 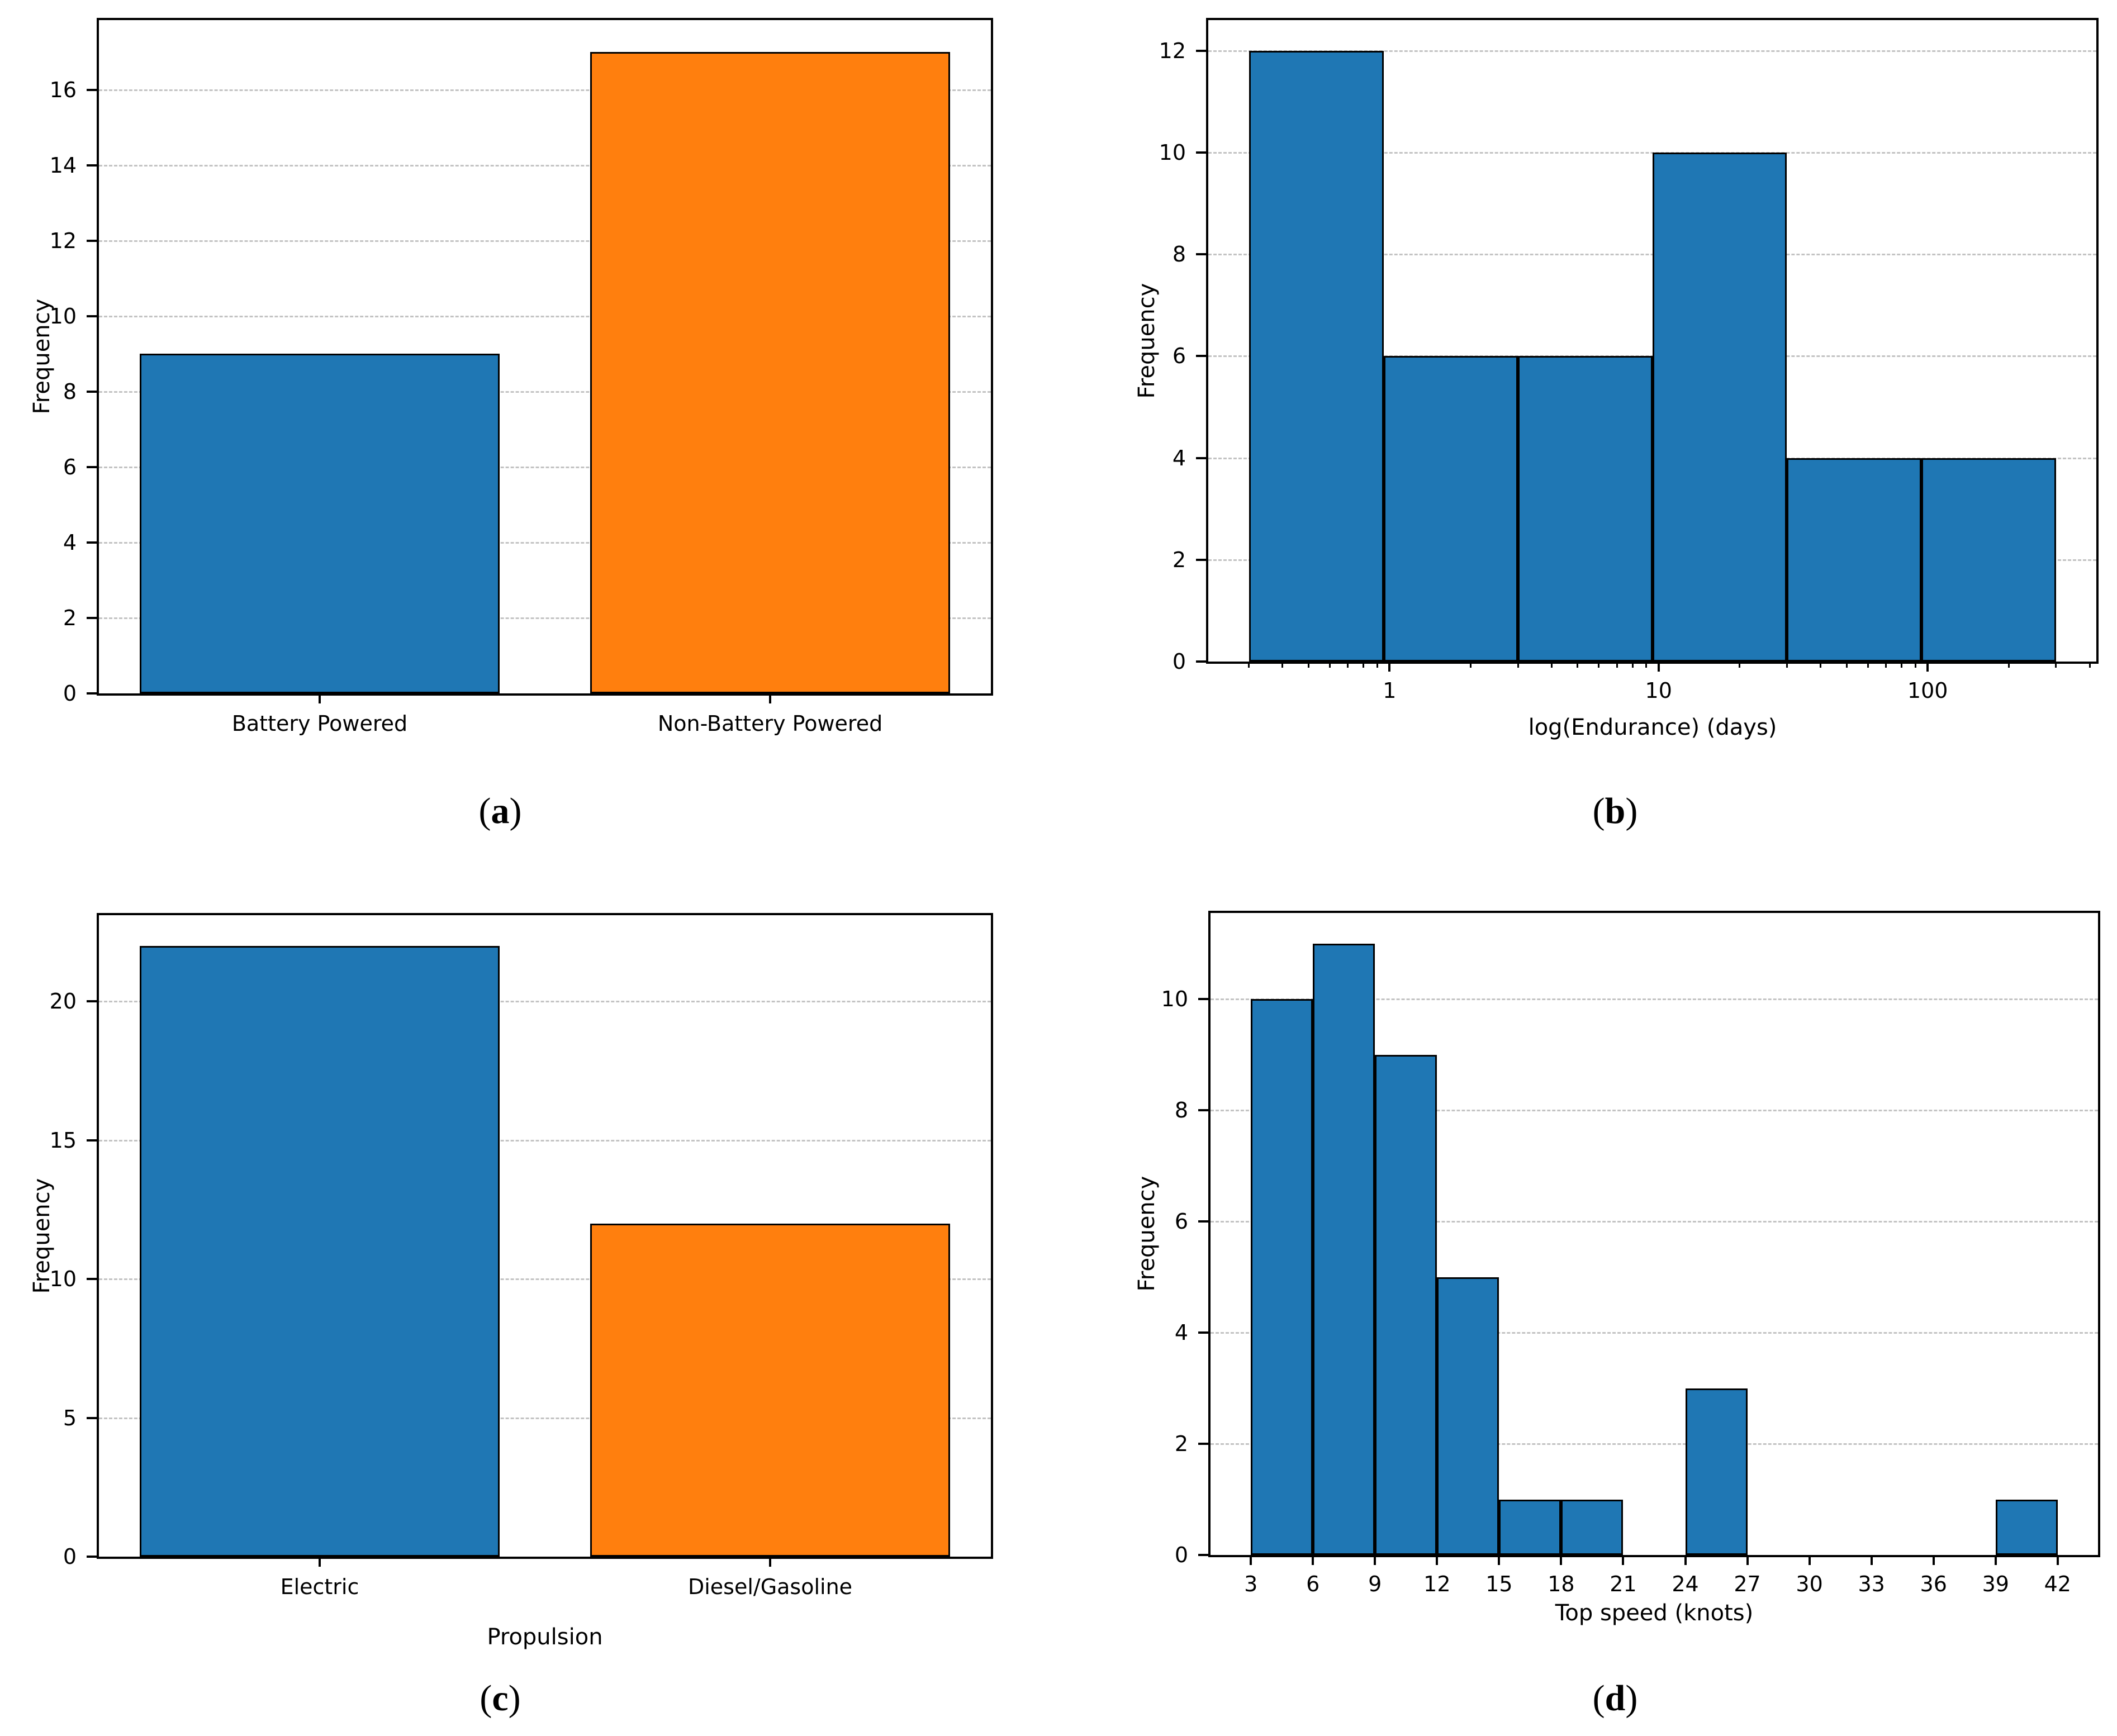 What do you see at coordinates (63, 165) in the screenshot?
I see `y-tick-label: 14` at bounding box center [63, 165].